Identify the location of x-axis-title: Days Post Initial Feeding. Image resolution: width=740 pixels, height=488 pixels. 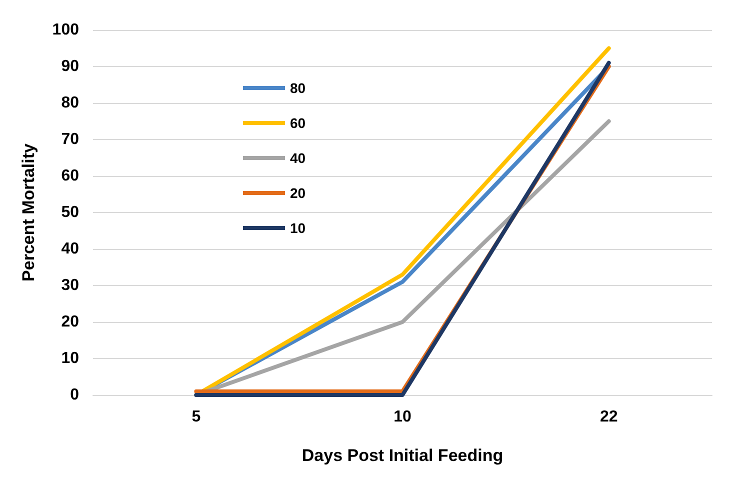
(403, 455).